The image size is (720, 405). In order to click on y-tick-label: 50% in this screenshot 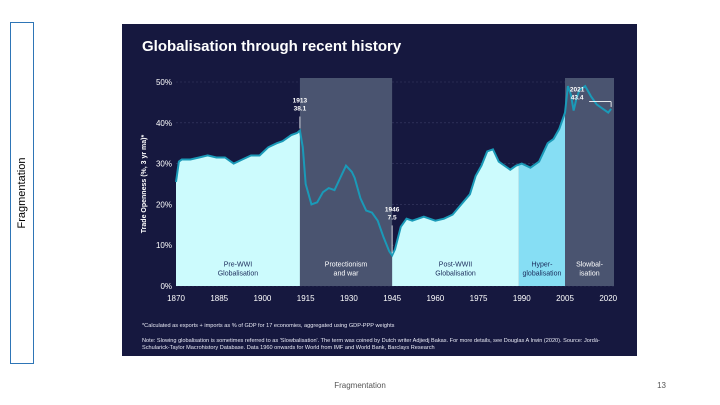, I will do `click(164, 82)`.